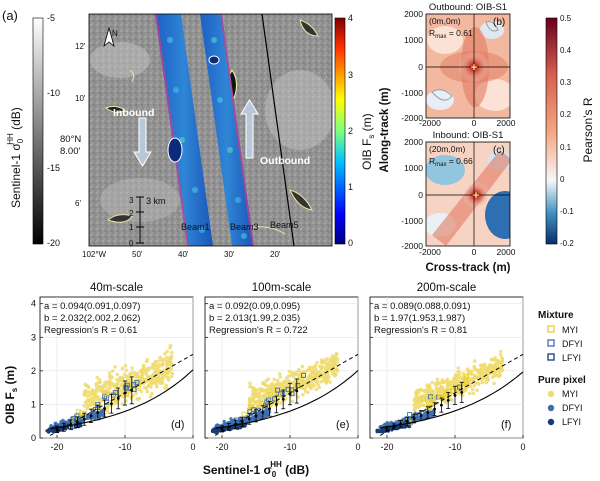 The height and width of the screenshot is (481, 600). Describe the element at coordinates (420, 330) in the screenshot. I see `fit-stat: Regression's R = 0.81` at that location.